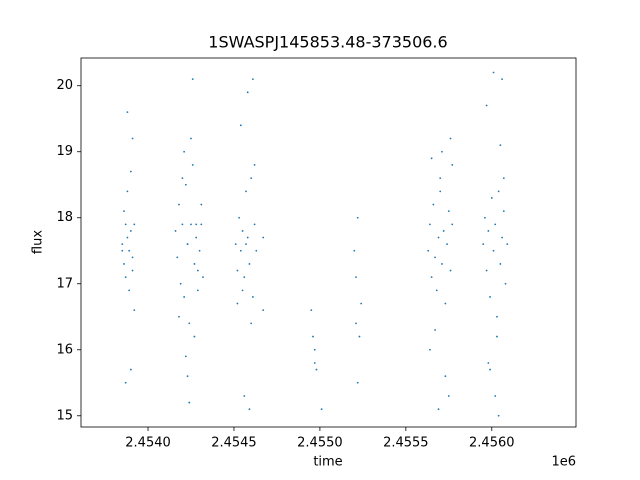 The height and width of the screenshot is (480, 640). What do you see at coordinates (64, 283) in the screenshot?
I see `y-tick-label: 17` at bounding box center [64, 283].